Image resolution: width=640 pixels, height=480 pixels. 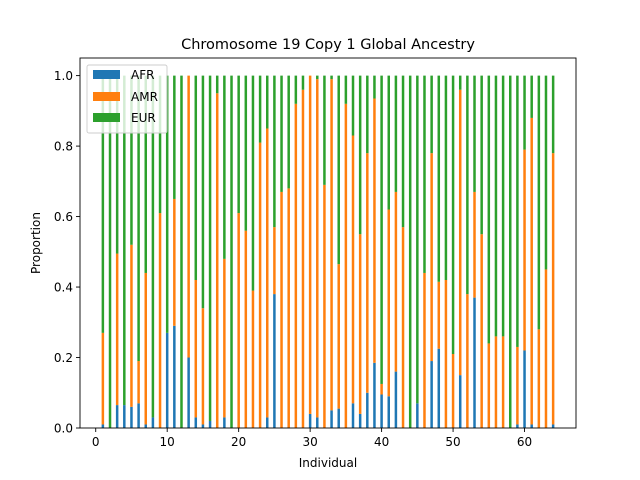 What do you see at coordinates (452, 442) in the screenshot?
I see `x-tick-label: 50` at bounding box center [452, 442].